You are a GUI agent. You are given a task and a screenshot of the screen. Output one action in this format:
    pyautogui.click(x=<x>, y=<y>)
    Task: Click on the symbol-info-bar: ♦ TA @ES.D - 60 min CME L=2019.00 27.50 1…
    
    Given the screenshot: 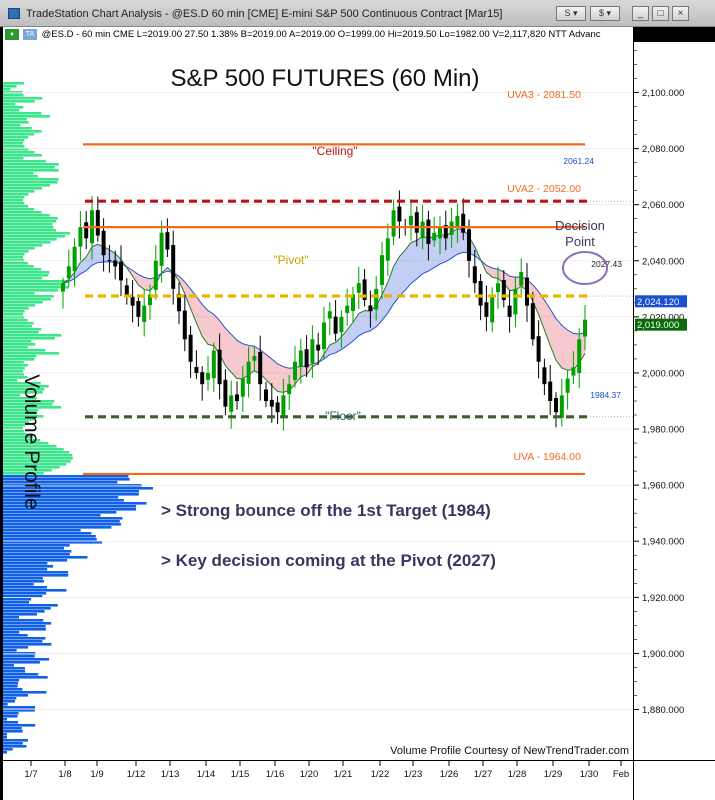 What is the action you would take?
    pyautogui.click(x=318, y=34)
    